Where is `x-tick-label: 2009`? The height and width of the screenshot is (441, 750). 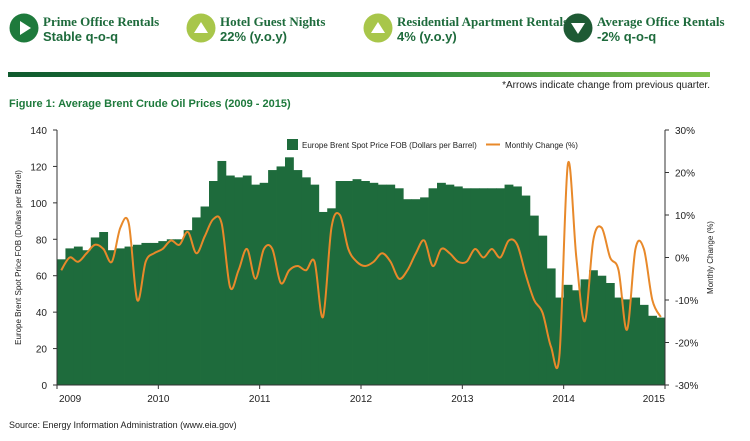 x-tick-label: 2009 is located at coordinates (70, 399).